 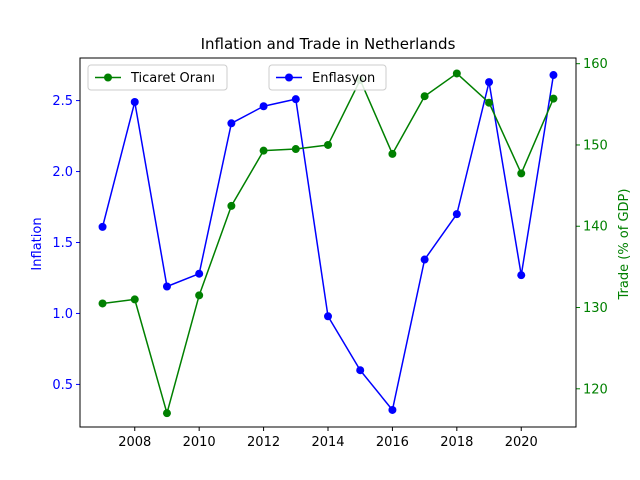 I want to click on chart-title: Inflation and Trade in Netherlands, so click(x=328, y=44).